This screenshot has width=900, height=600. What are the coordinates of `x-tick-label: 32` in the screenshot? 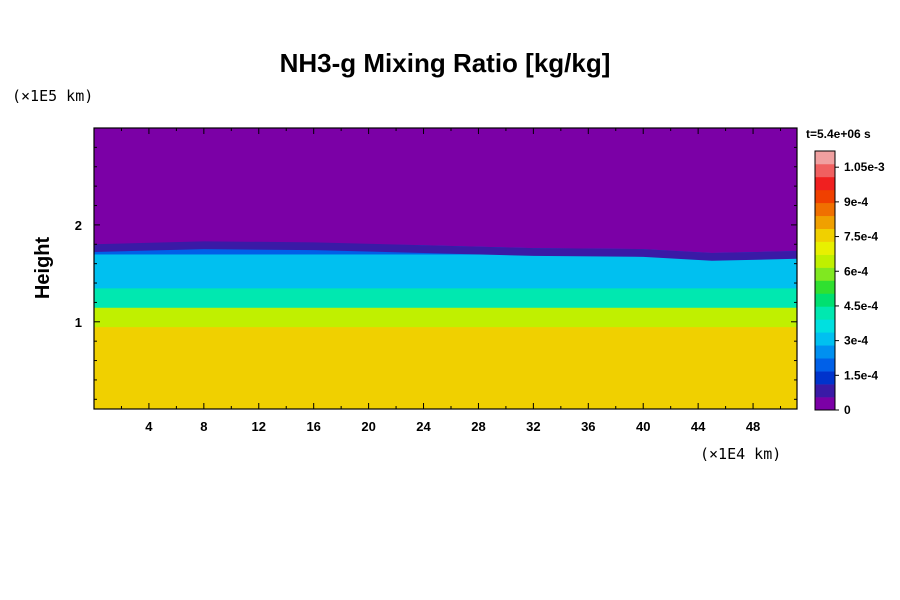 It's located at (533, 426).